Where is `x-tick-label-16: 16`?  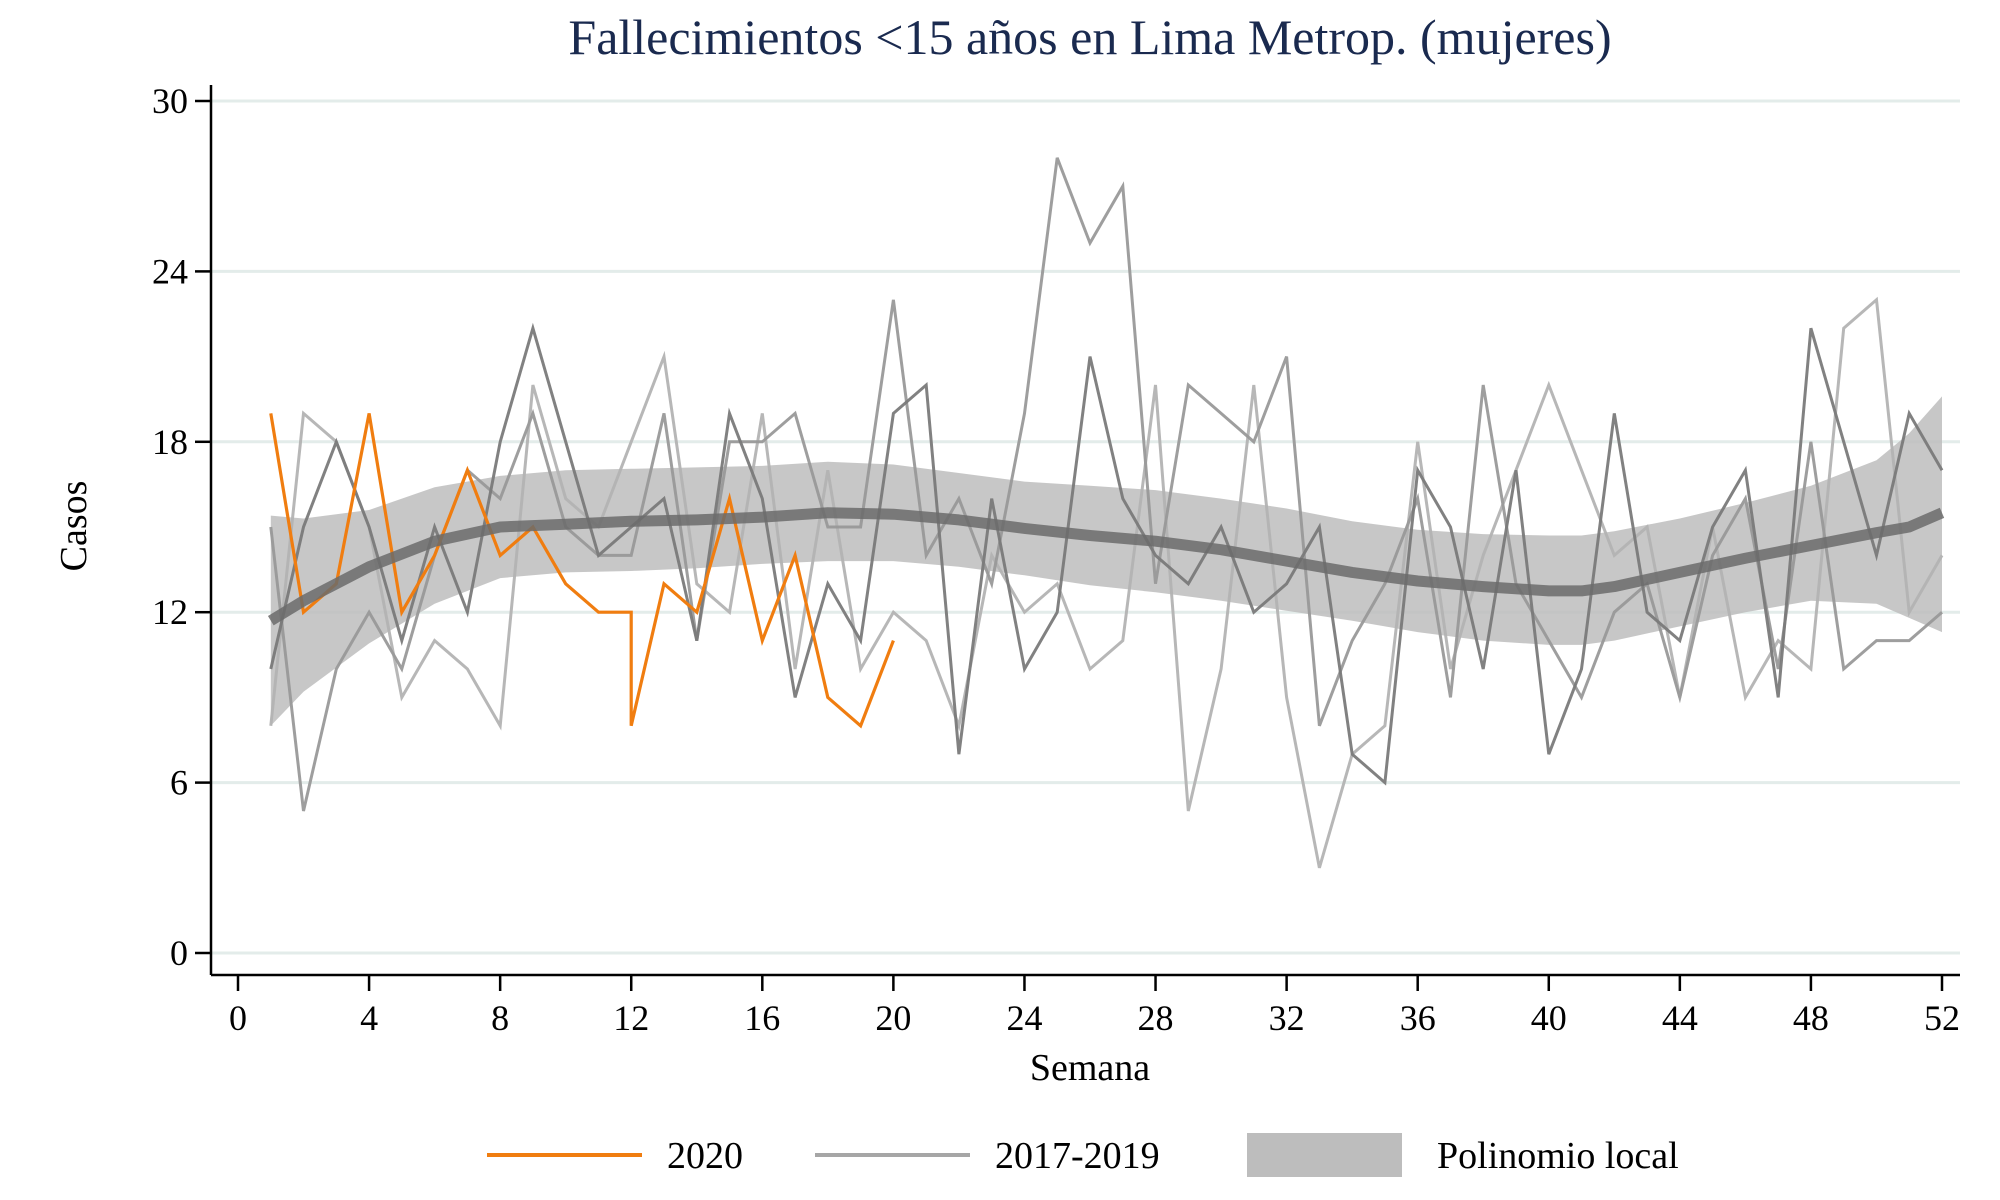 x-tick-label-16: 16 is located at coordinates (762, 1018).